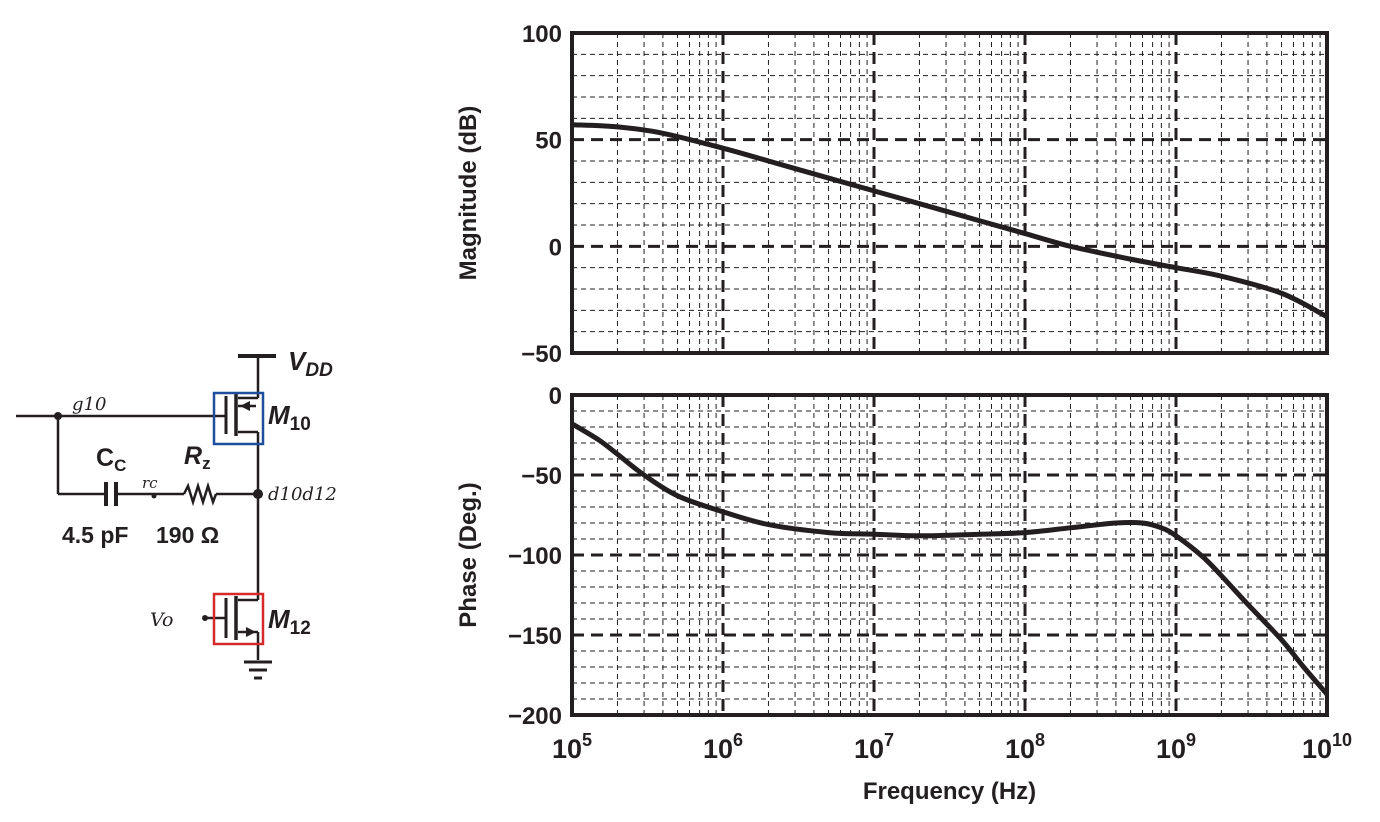  I want to click on compensation-circuit, so click(146, 517).